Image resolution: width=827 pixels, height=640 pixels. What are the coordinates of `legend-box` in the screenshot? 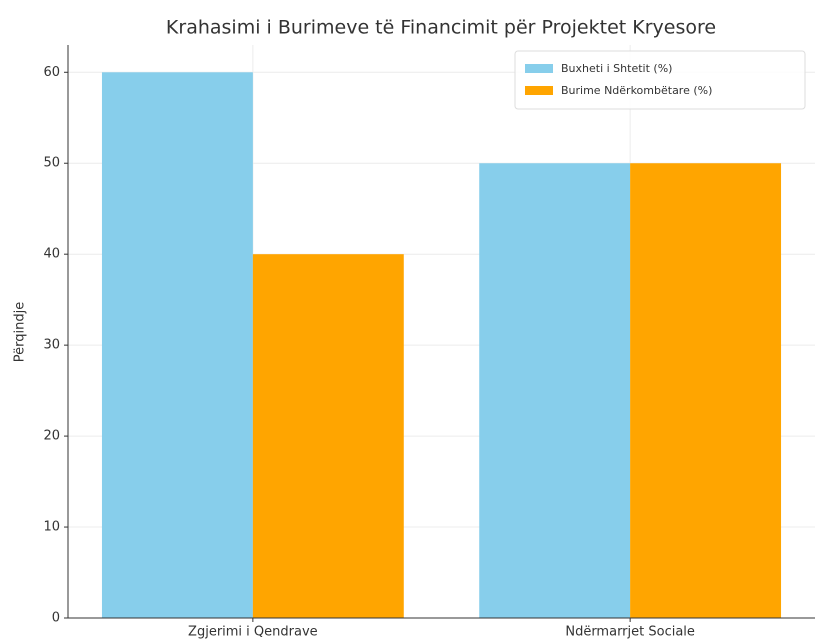 It's located at (660, 80).